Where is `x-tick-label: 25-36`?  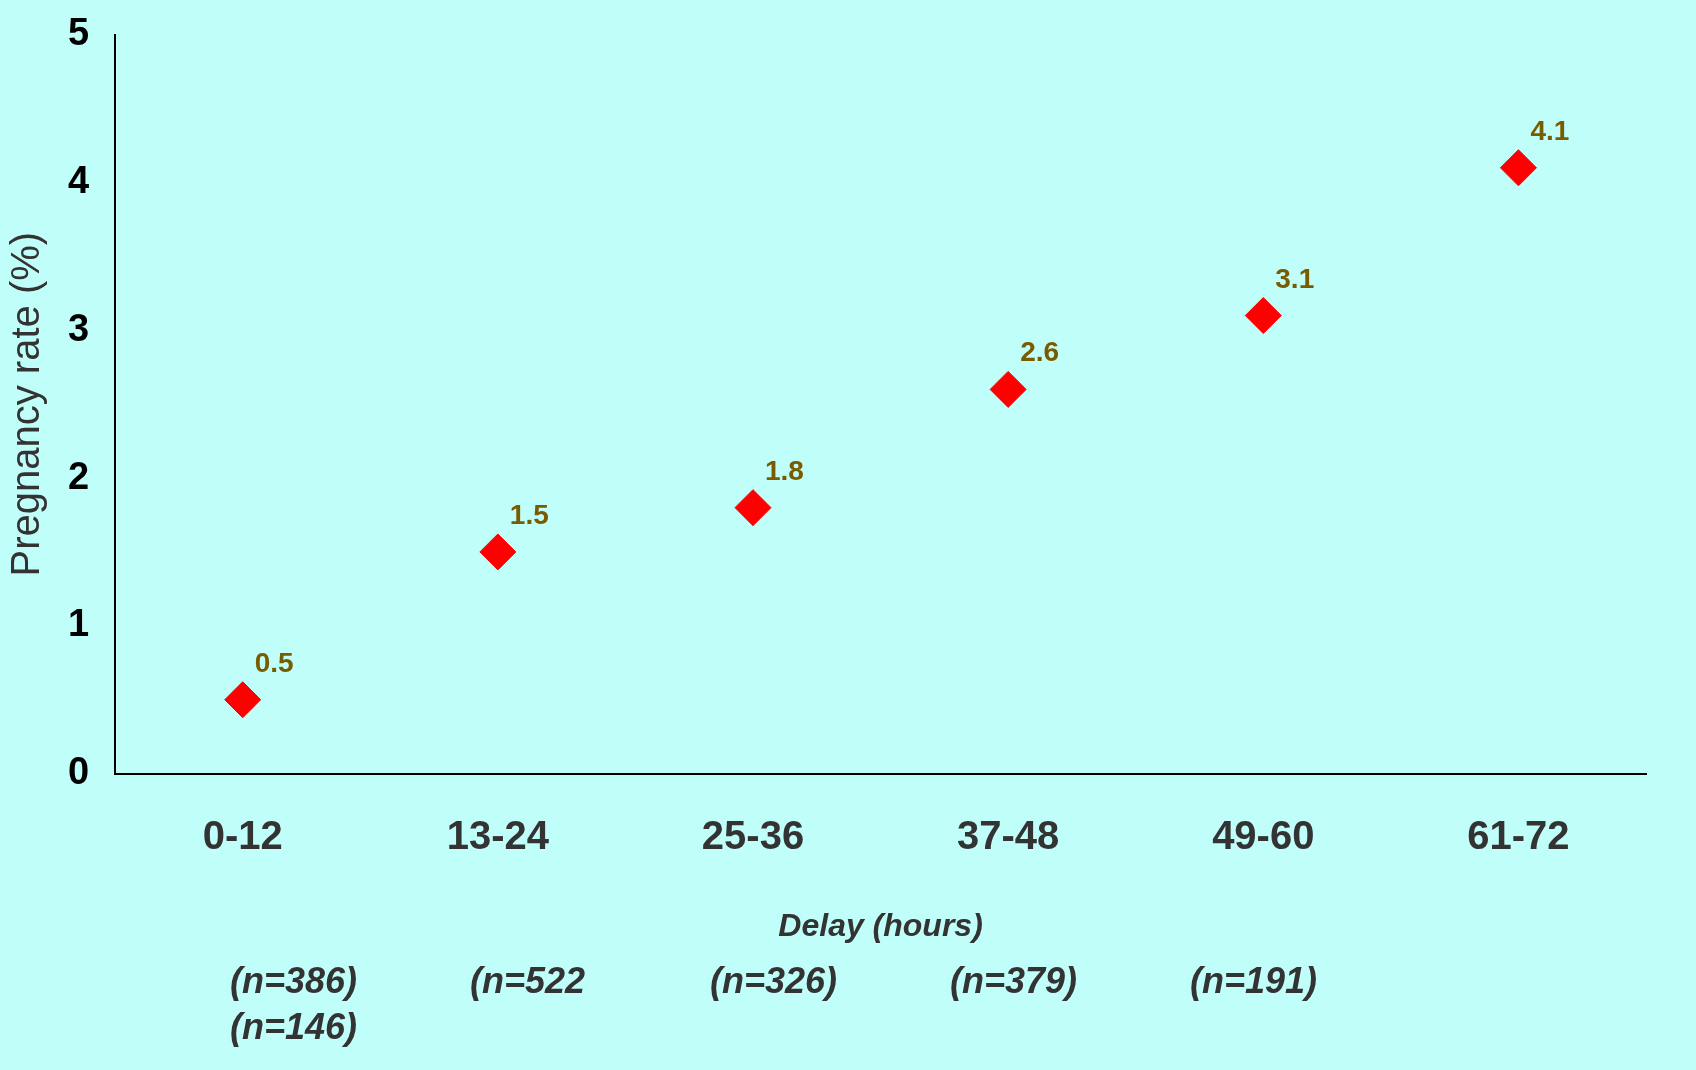 x-tick-label: 25-36 is located at coordinates (753, 834).